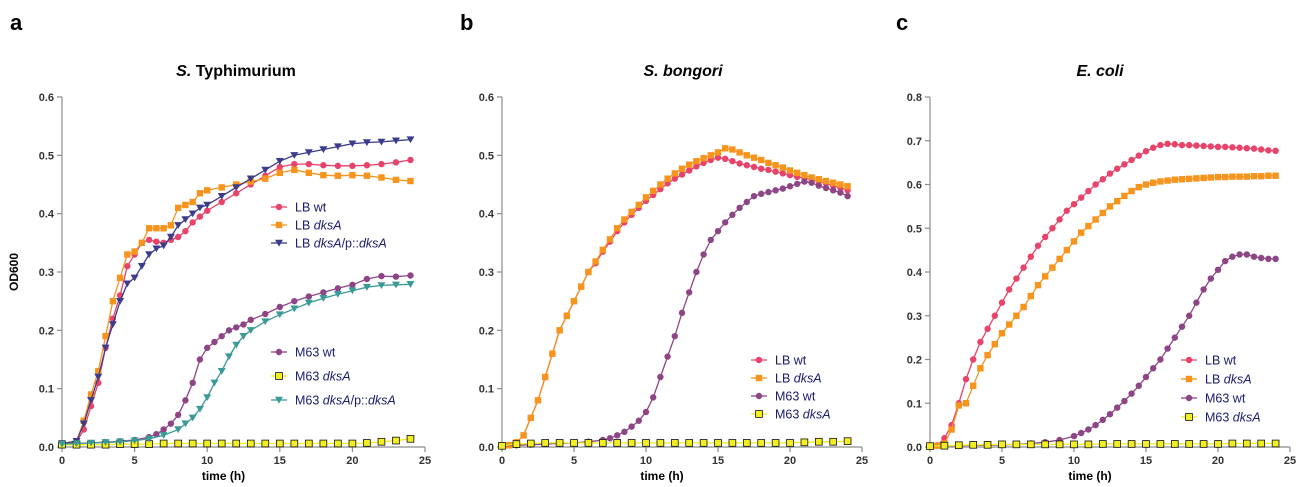 This screenshot has width=1299, height=487. I want to click on y-axis-label: OD600, so click(14, 272).